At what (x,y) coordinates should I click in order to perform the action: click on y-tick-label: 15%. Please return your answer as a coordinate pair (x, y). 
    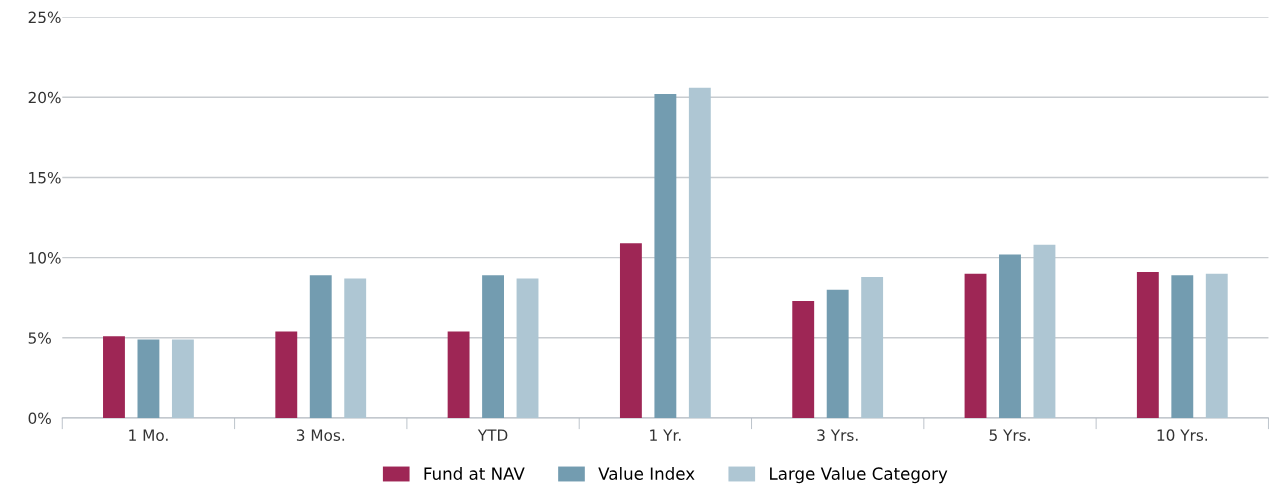
    Looking at the image, I should click on (45, 177).